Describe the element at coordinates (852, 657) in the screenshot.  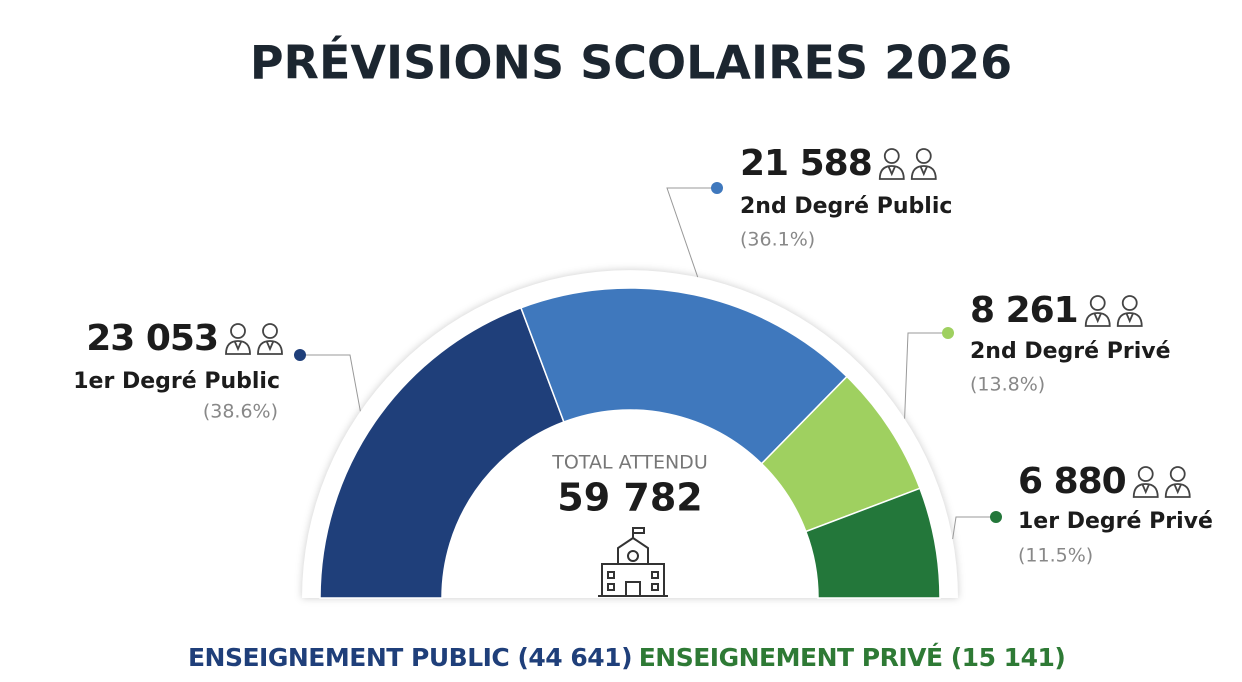
I see `group-label: ENSEIGNEMENT PRIVÉ (15 141)` at that location.